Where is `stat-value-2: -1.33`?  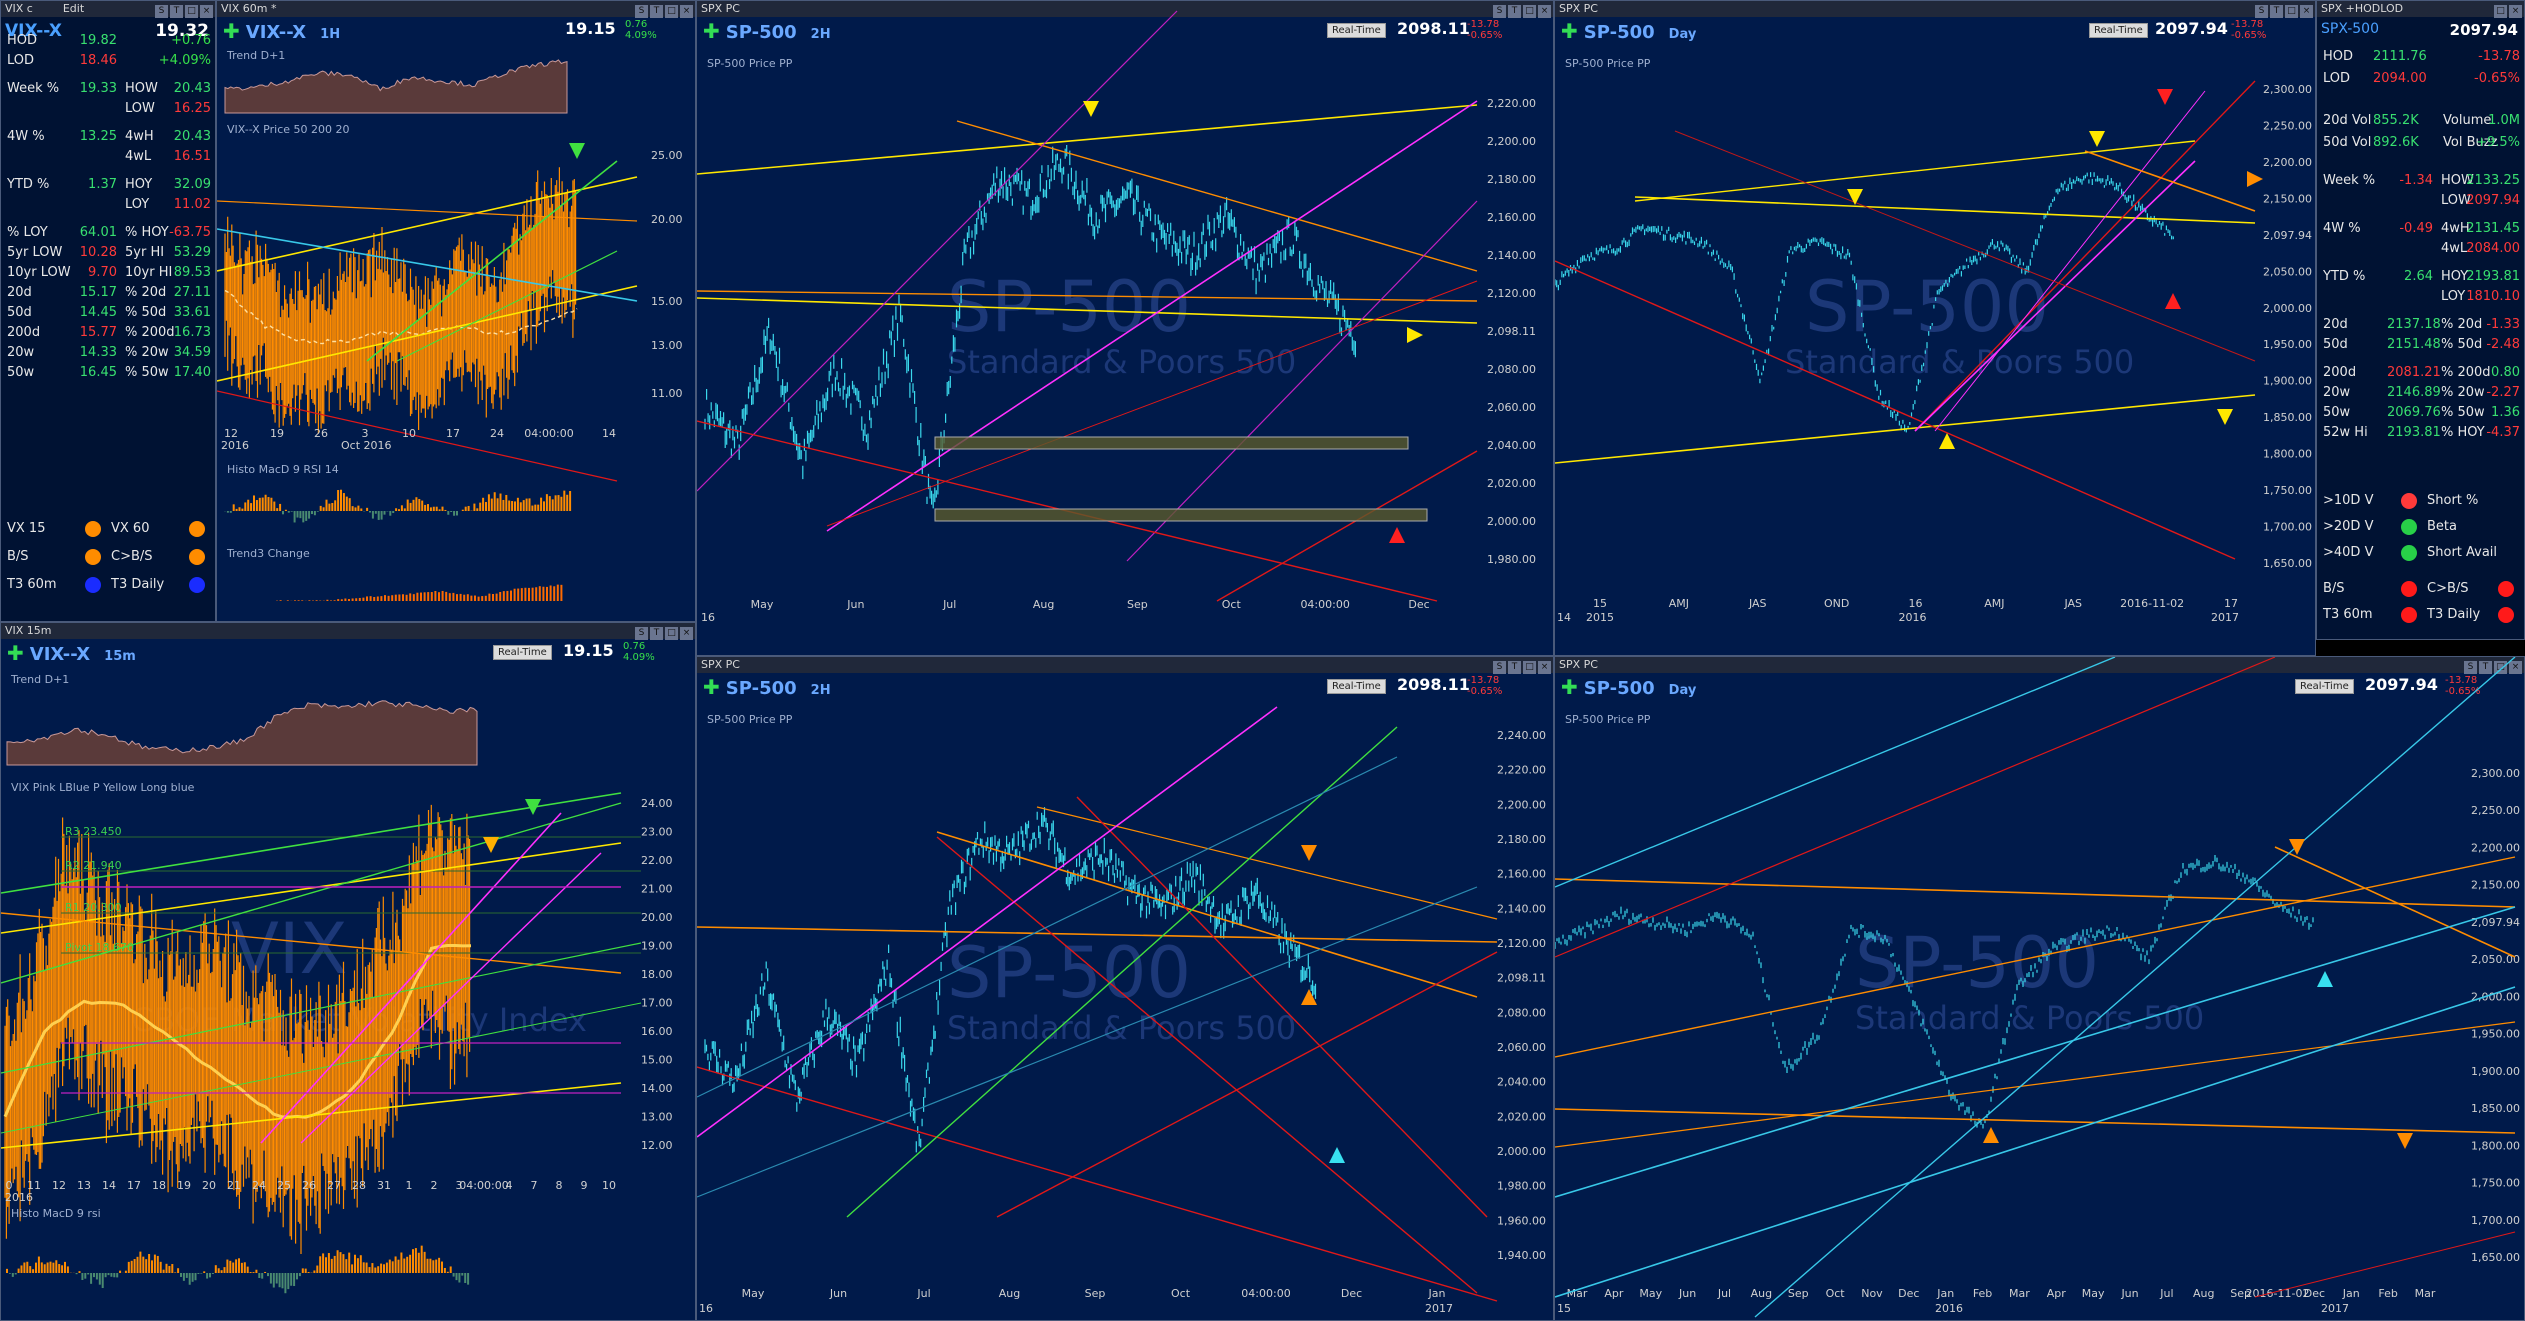
stat-value-2: -1.33 is located at coordinates (2503, 324).